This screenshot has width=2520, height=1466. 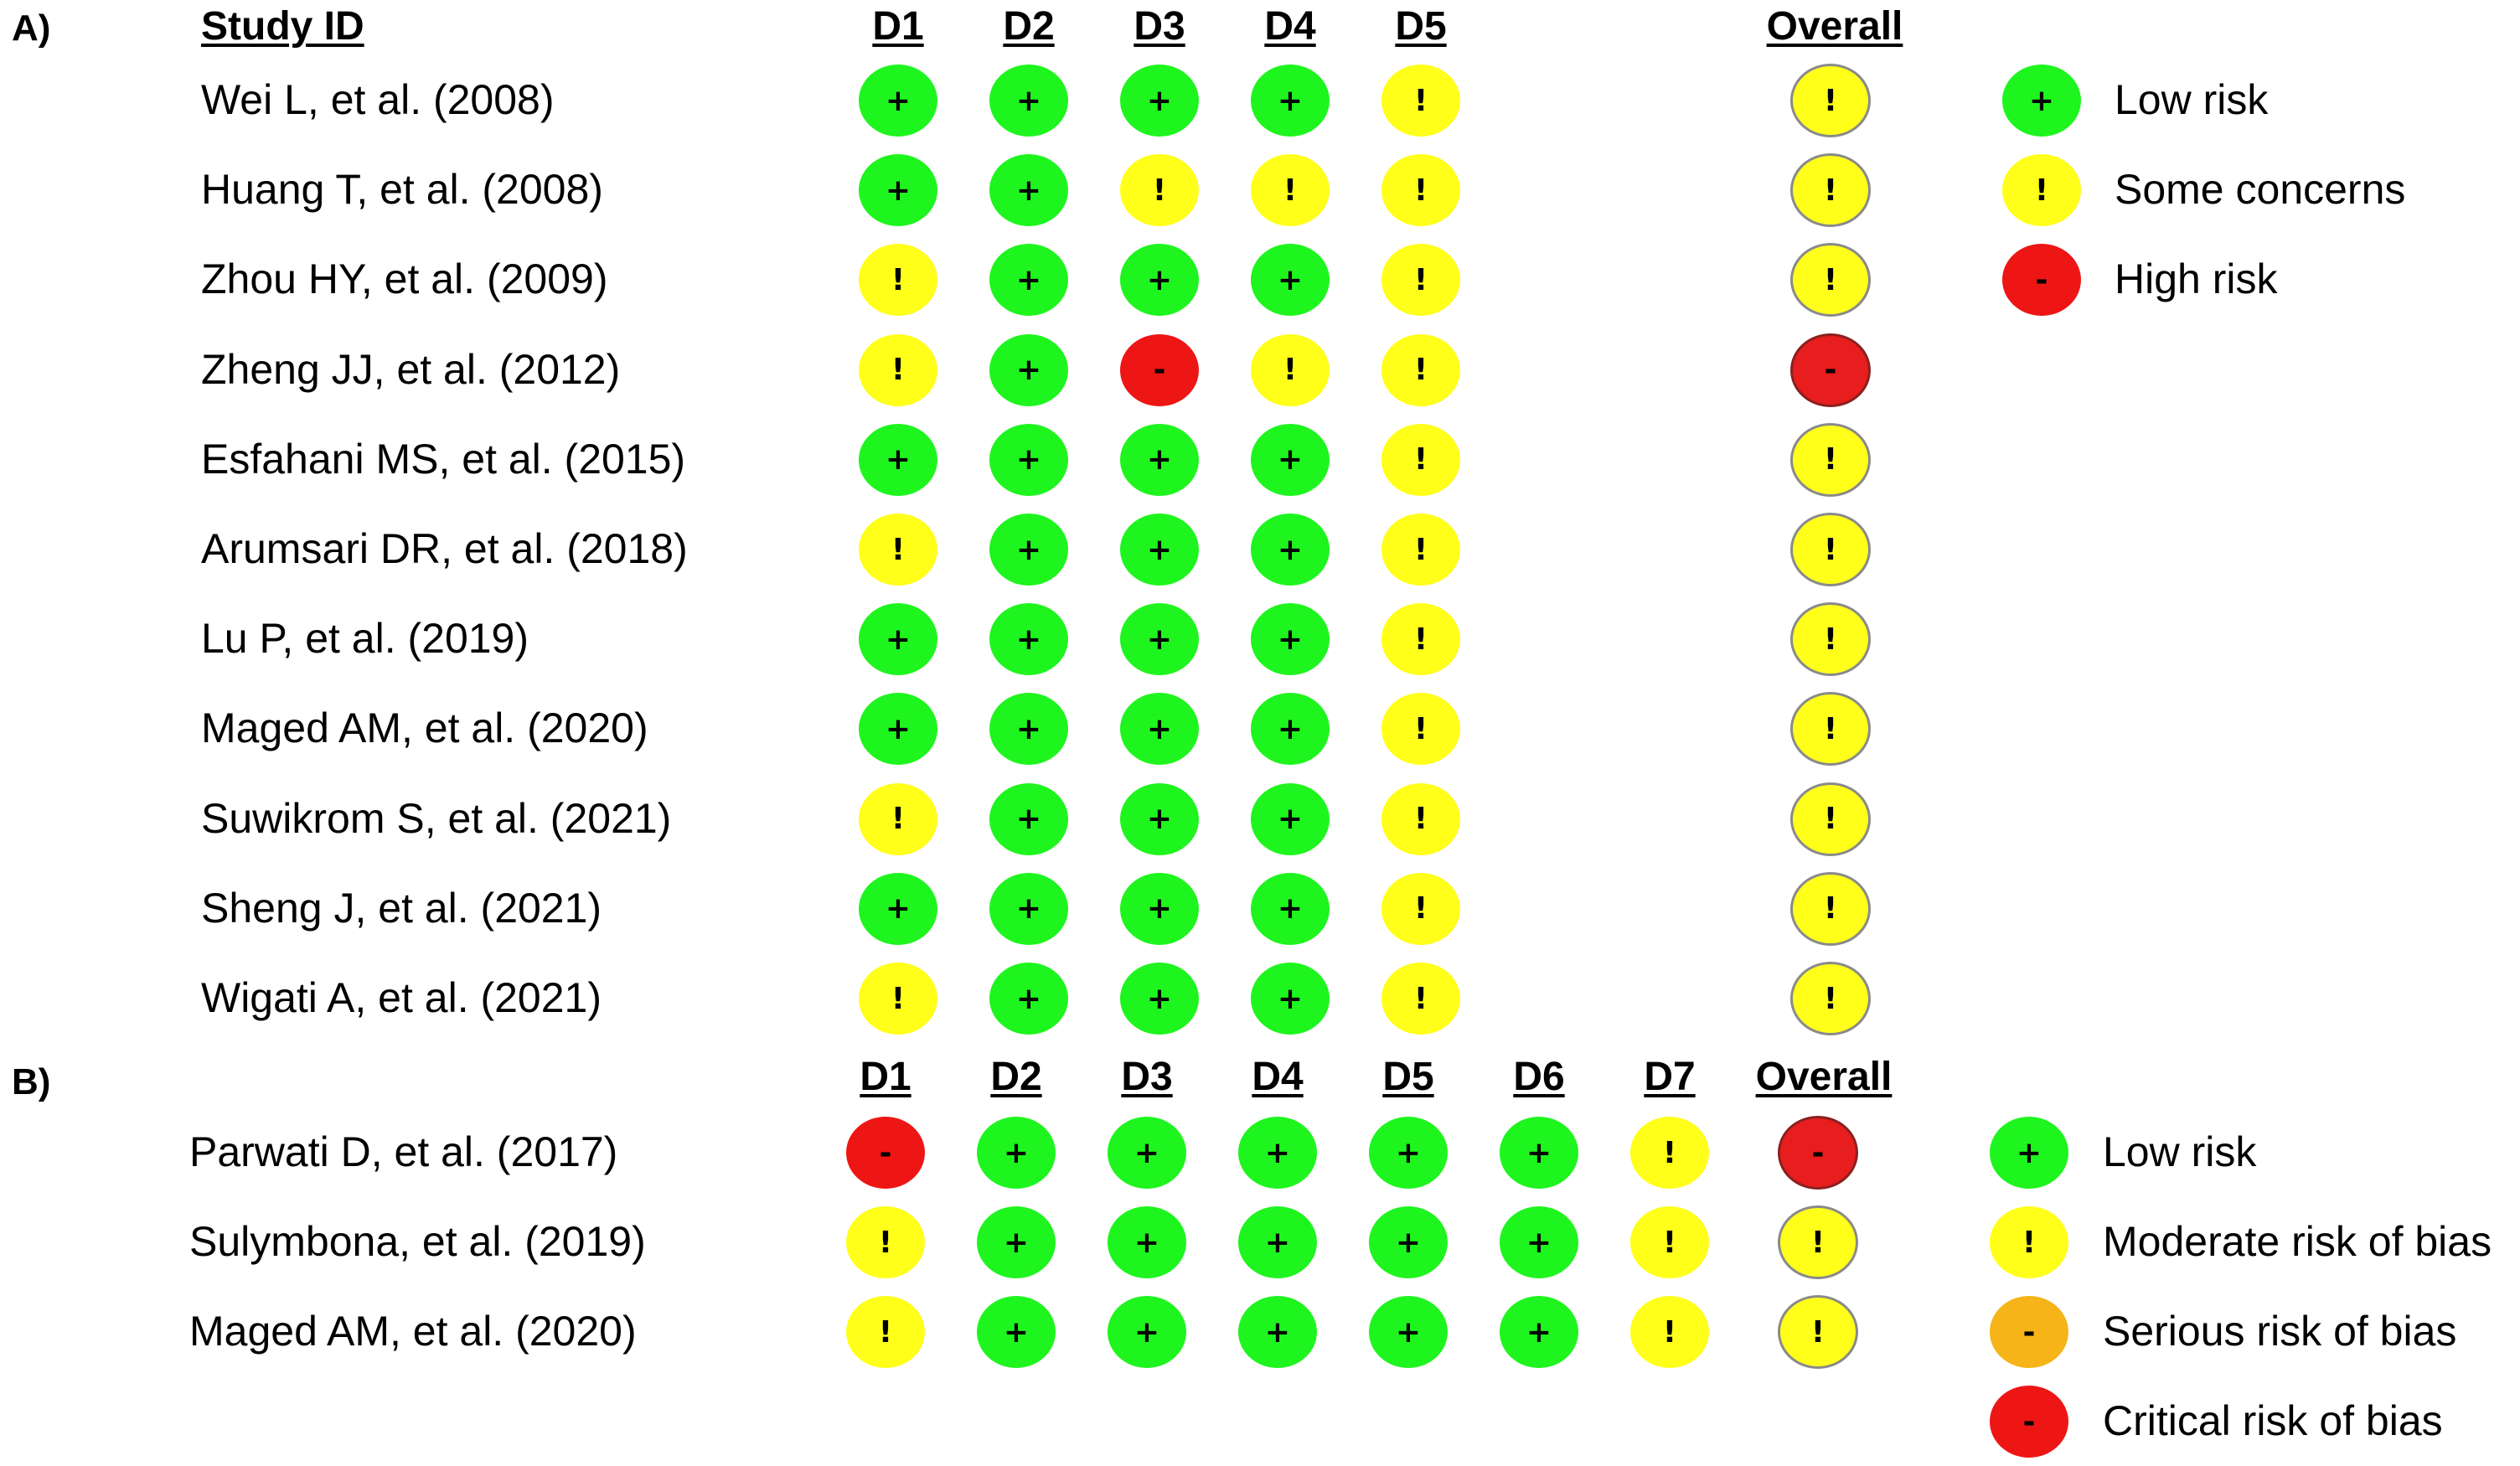 I want to click on domain-header-b-5: D5, so click(x=1408, y=1077).